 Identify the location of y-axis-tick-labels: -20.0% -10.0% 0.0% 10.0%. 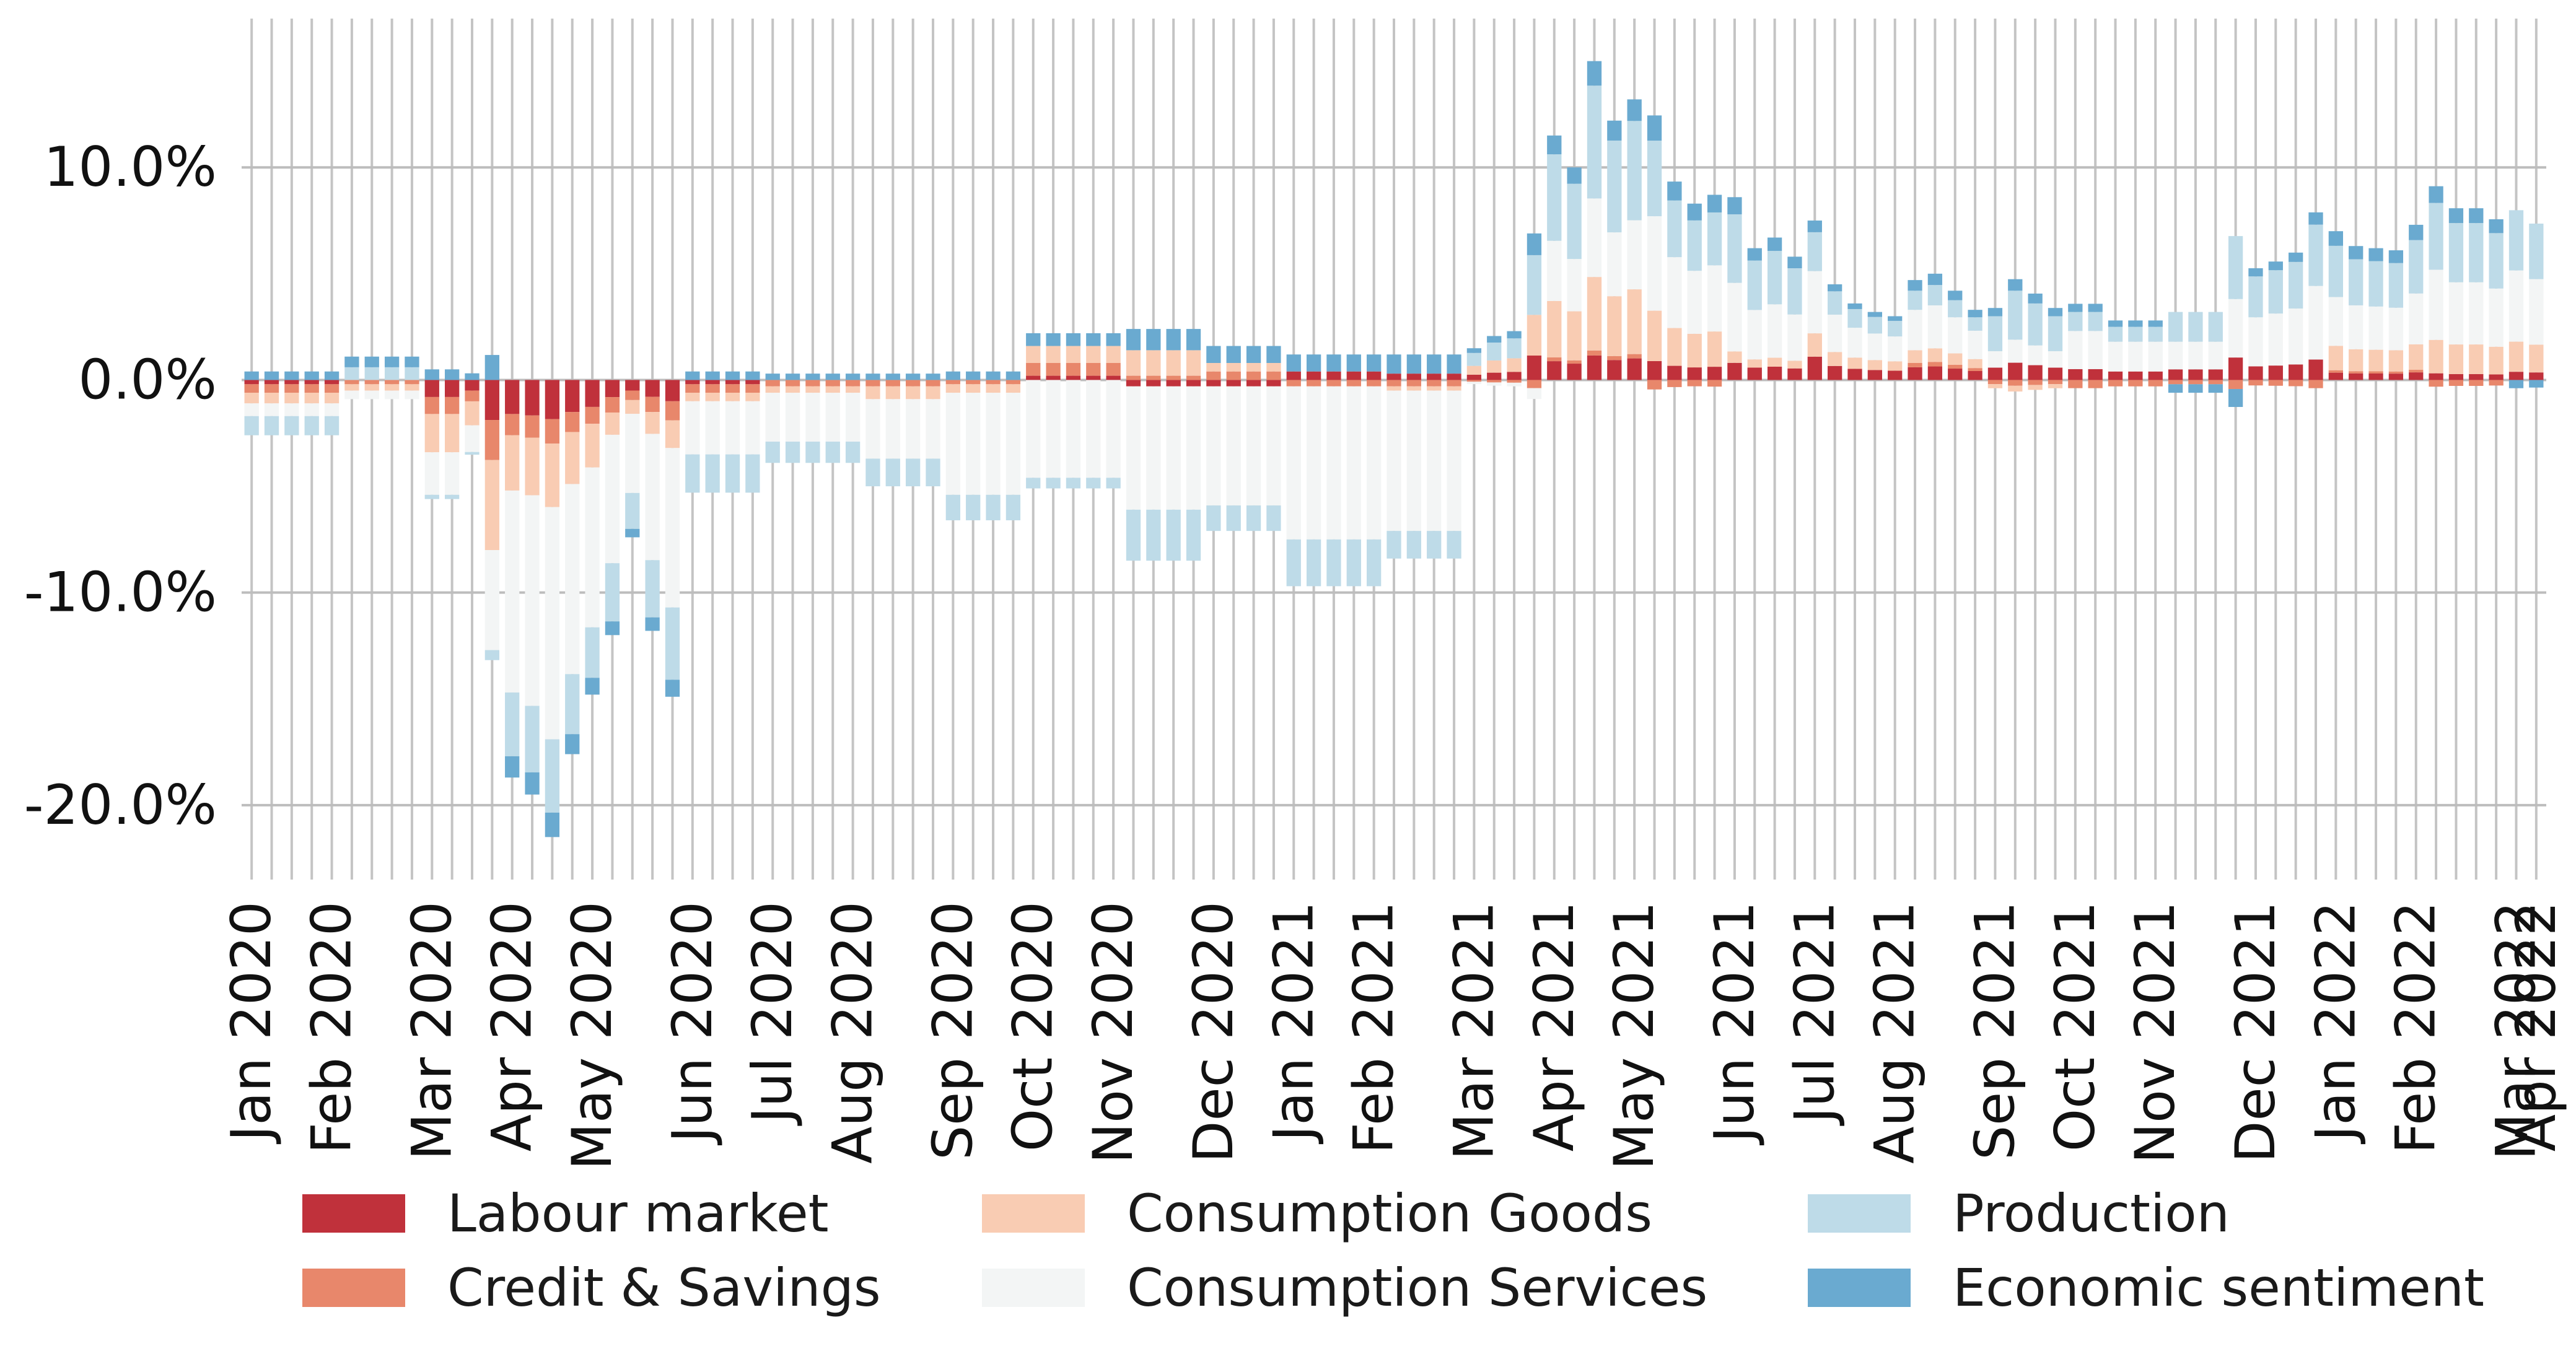
(120, 486).